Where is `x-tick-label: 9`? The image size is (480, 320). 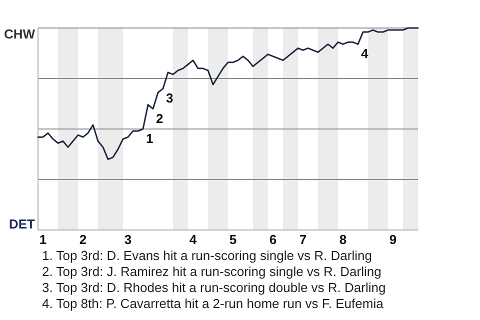
x-tick-label: 9 is located at coordinates (393, 239).